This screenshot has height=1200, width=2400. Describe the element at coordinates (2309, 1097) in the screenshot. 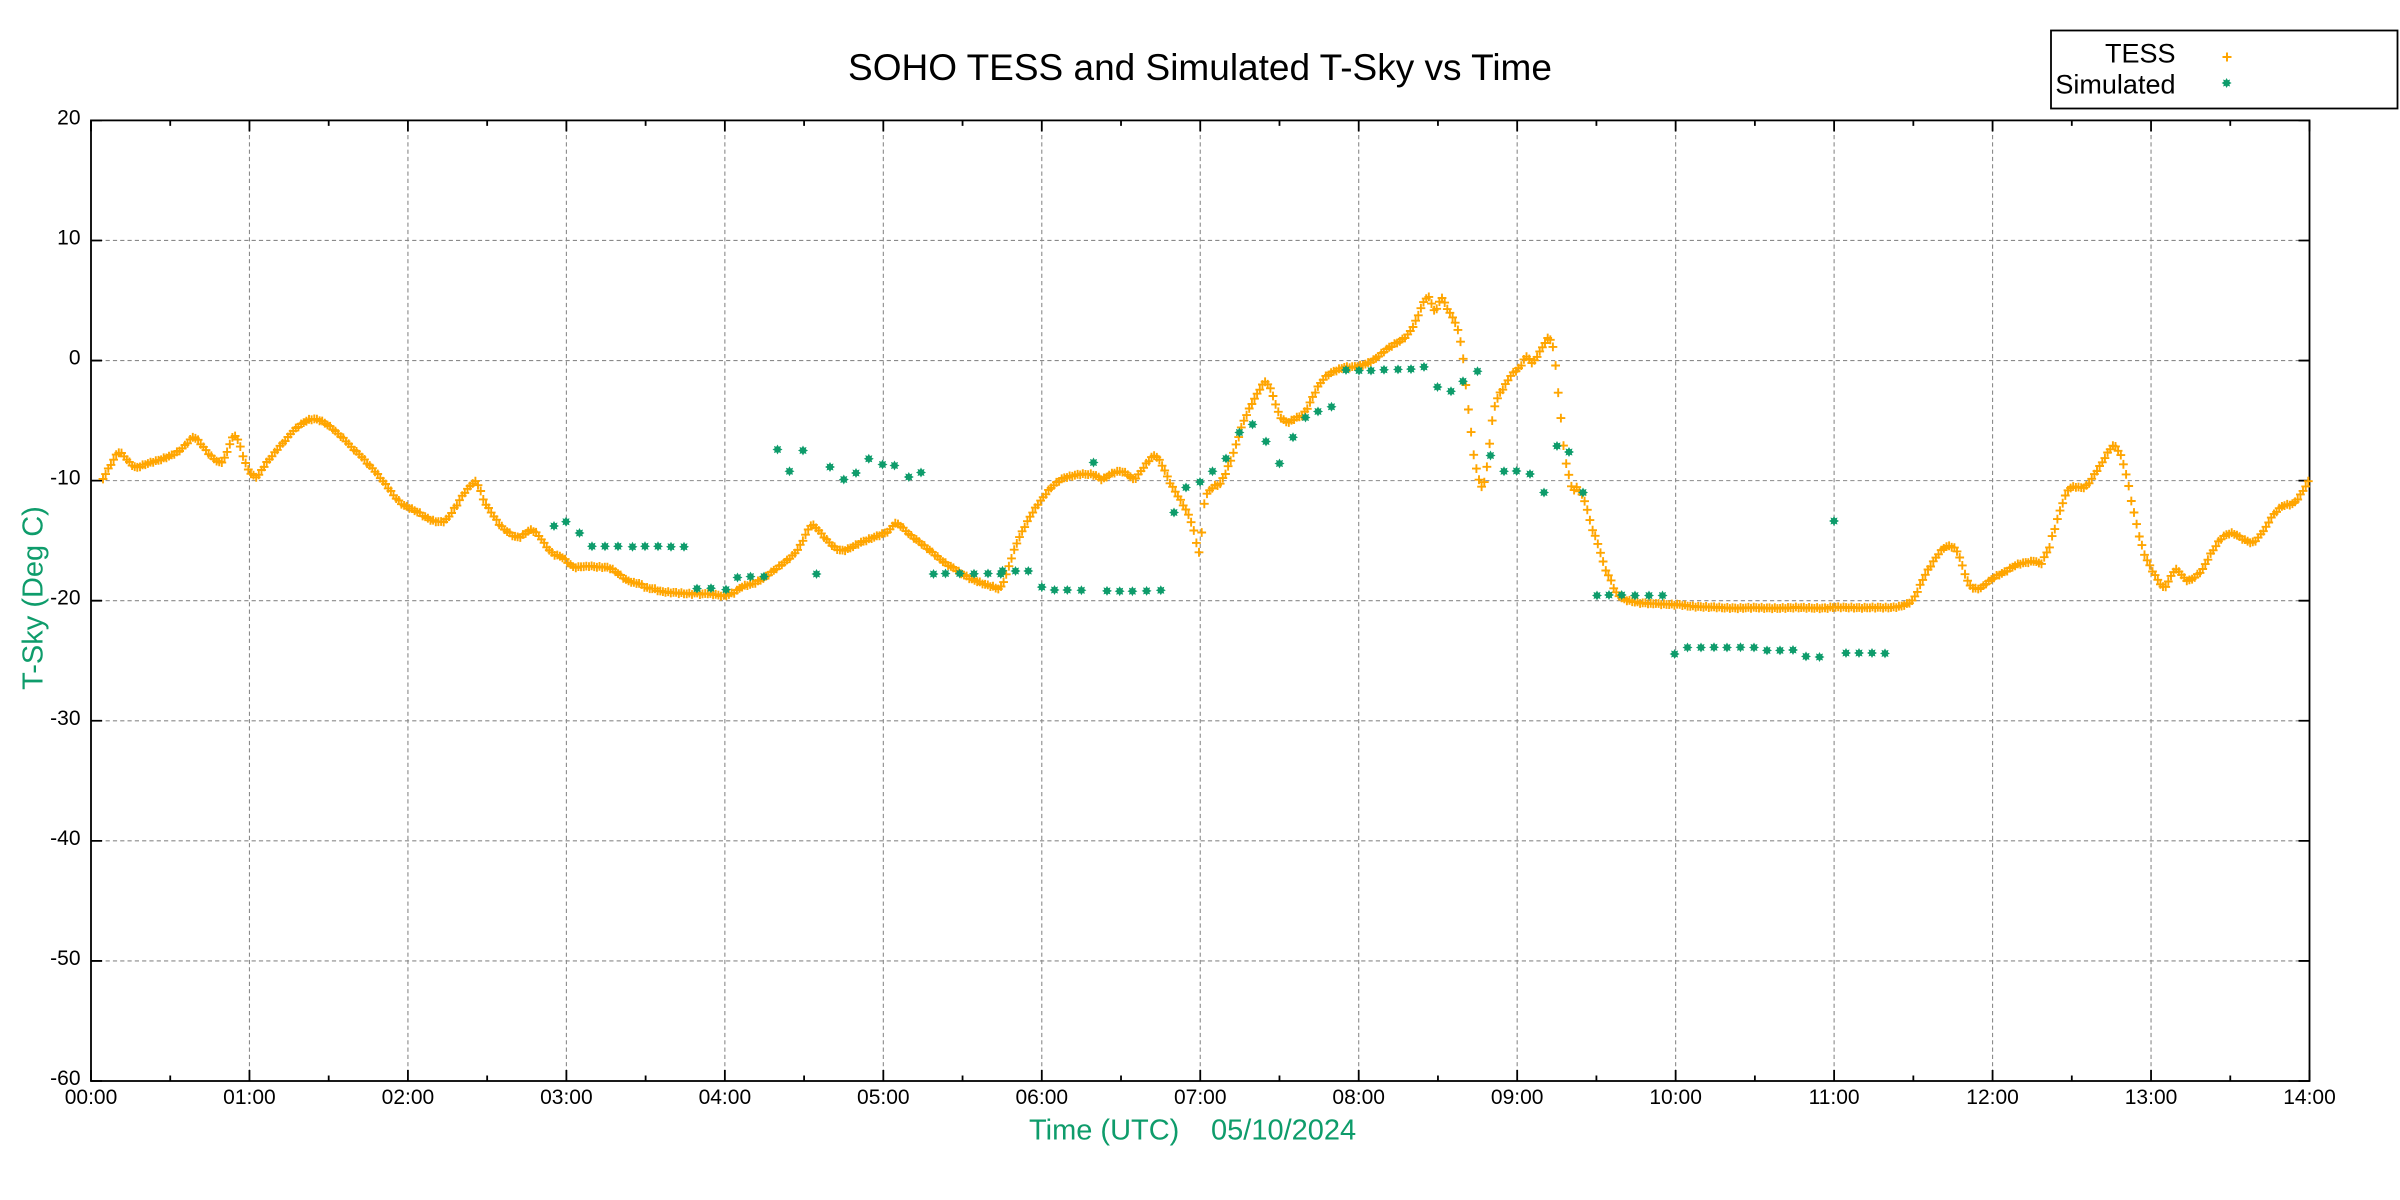

I see `svg-text: 14:00` at that location.